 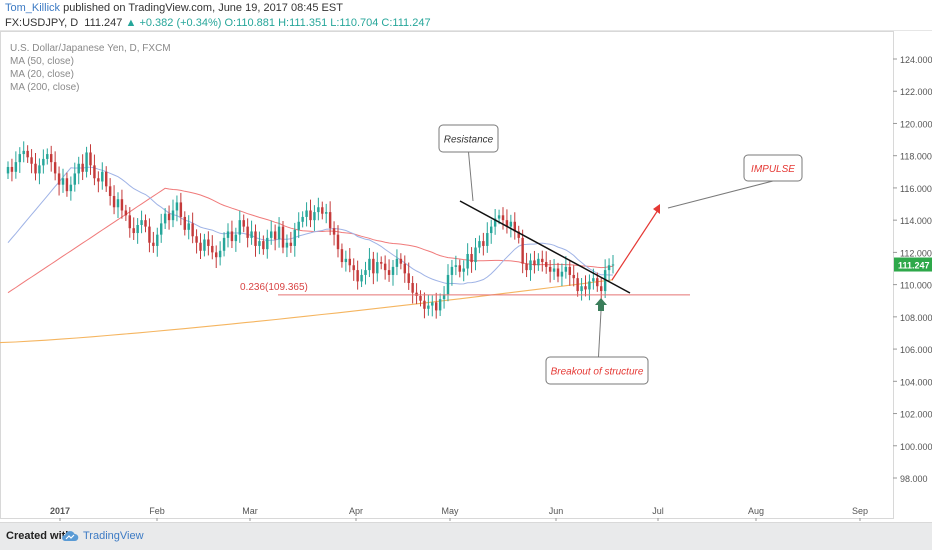 I want to click on tradingview-cloud-icon, so click(x=70, y=536).